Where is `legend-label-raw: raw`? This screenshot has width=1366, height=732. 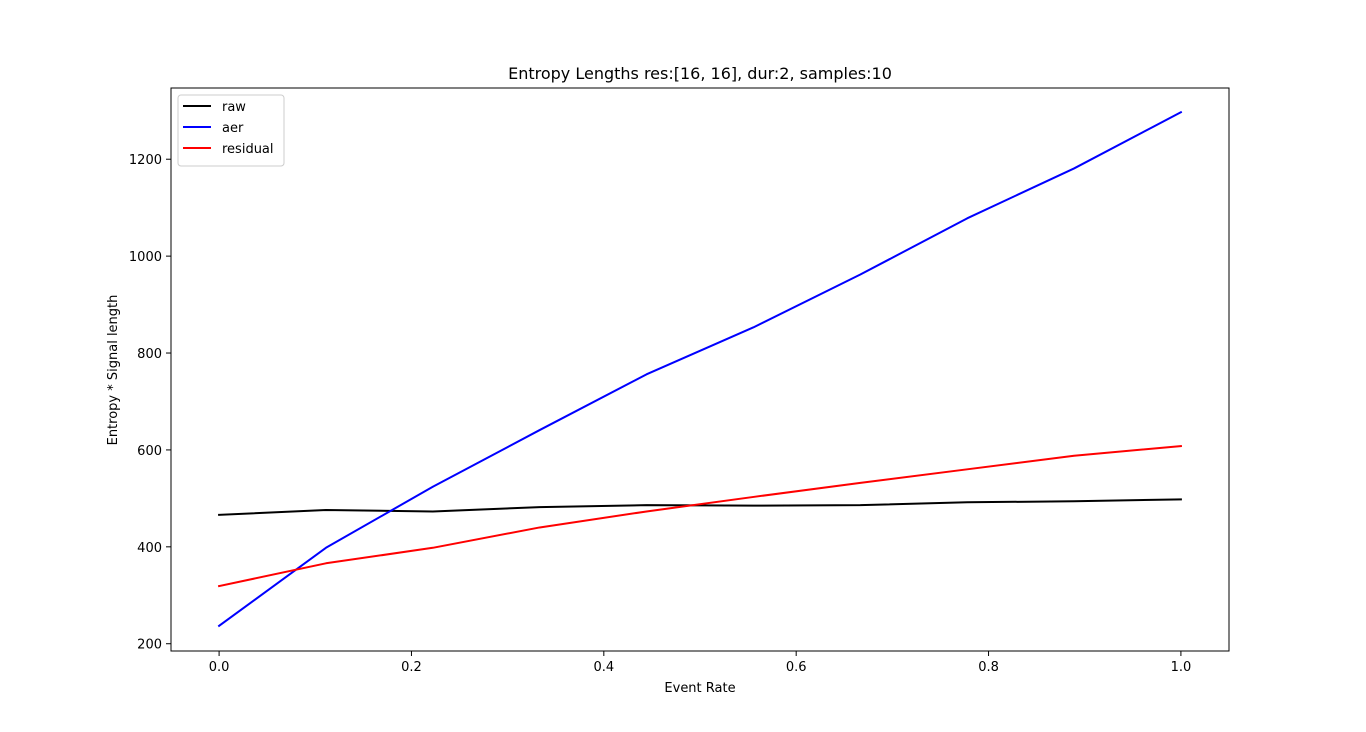 legend-label-raw: raw is located at coordinates (234, 107).